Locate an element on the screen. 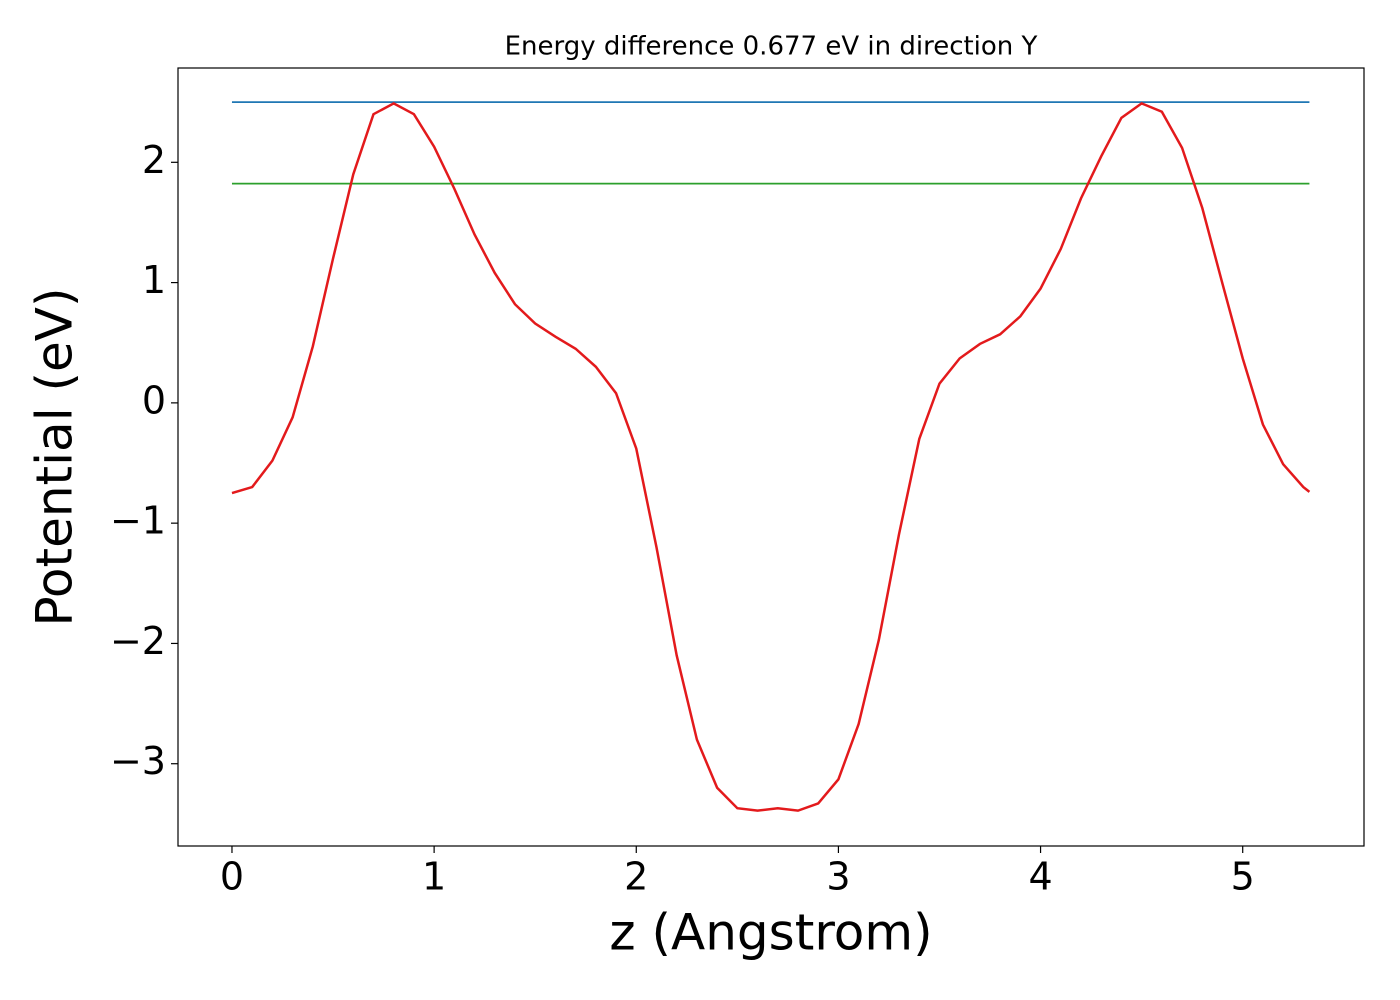 The height and width of the screenshot is (1000, 1400). y-tick-label: −3 is located at coordinates (138, 761).